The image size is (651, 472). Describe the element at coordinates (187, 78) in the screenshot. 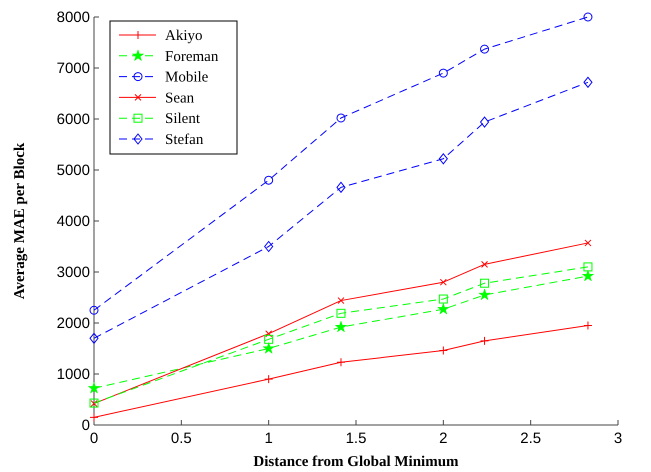

I see `legend-label: Mobile` at that location.